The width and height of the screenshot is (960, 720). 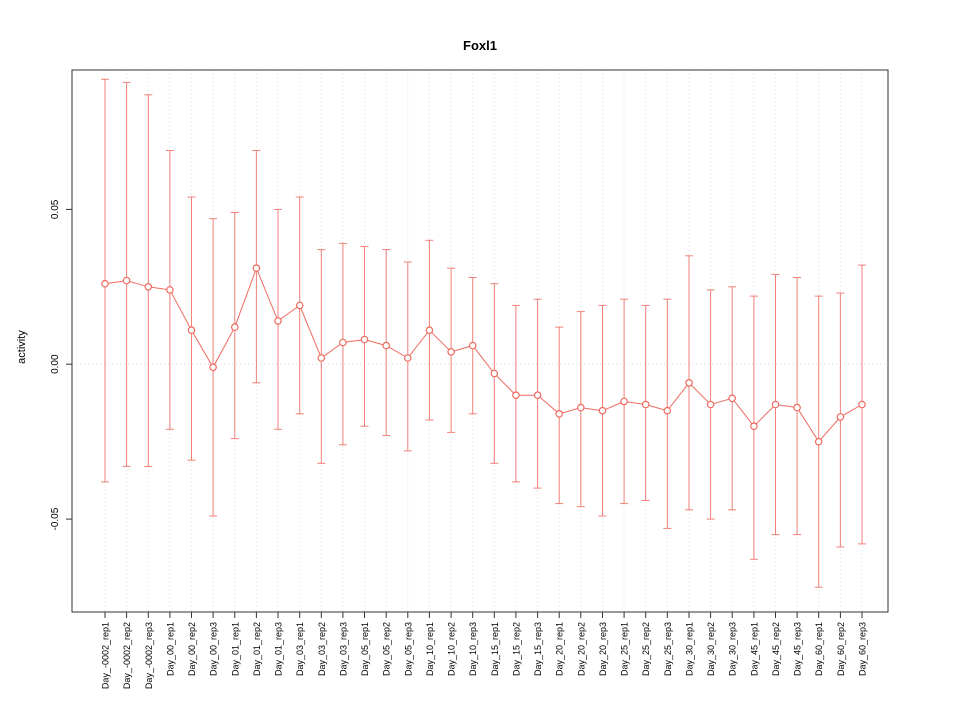 I want to click on x-category-label: Day_20_rep1, so click(x=560, y=649).